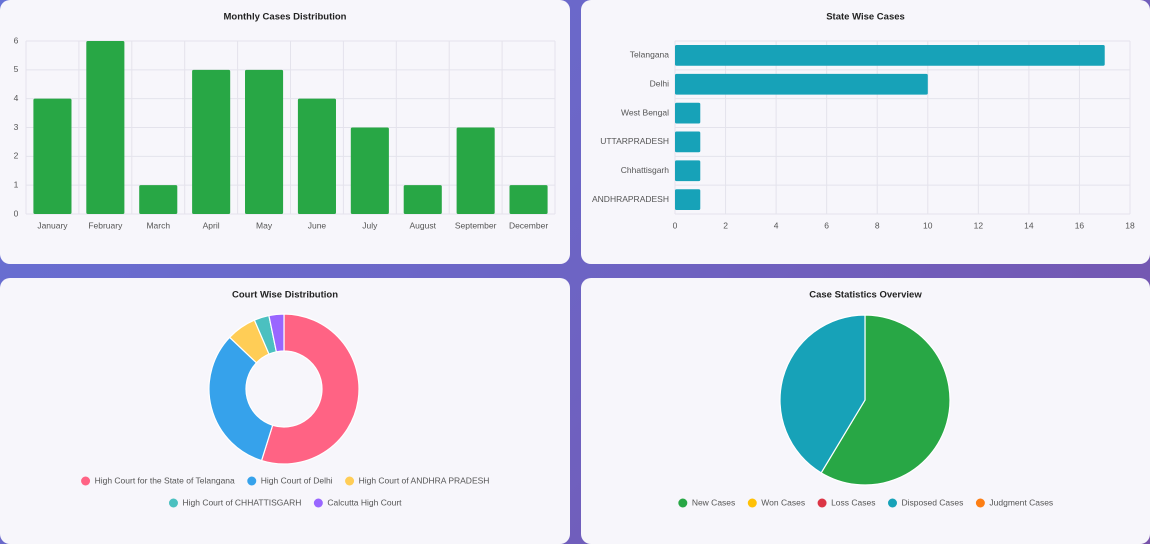 This screenshot has width=1150, height=544. What do you see at coordinates (317, 225) in the screenshot?
I see `x-tick-label: June` at bounding box center [317, 225].